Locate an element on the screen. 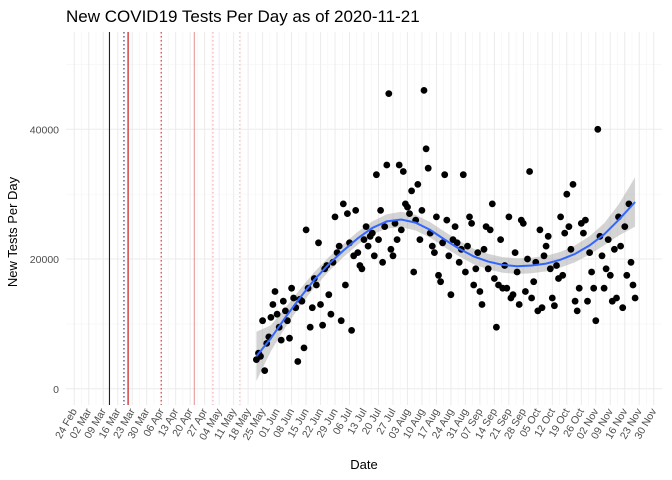 The image size is (672, 480). y-axis-title: New Tests Per Day is located at coordinates (12, 231).